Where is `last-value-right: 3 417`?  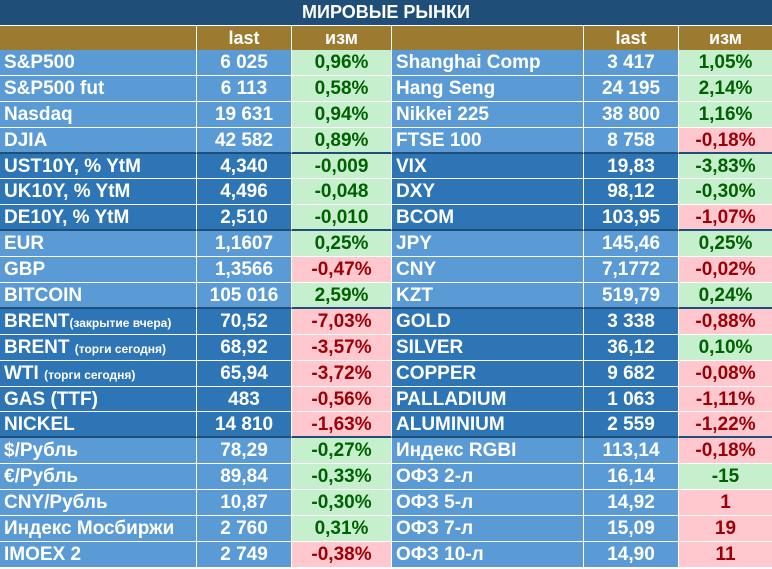
last-value-right: 3 417 is located at coordinates (631, 63).